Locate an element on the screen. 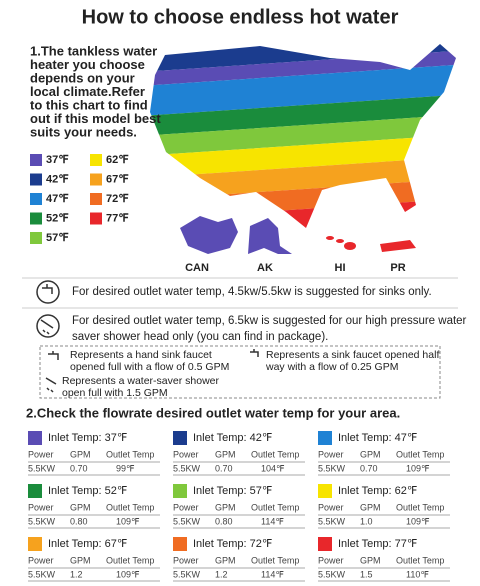 This screenshot has height=586, width=480. card-label: Inlet Temp: 67℉ is located at coordinates (87, 544).